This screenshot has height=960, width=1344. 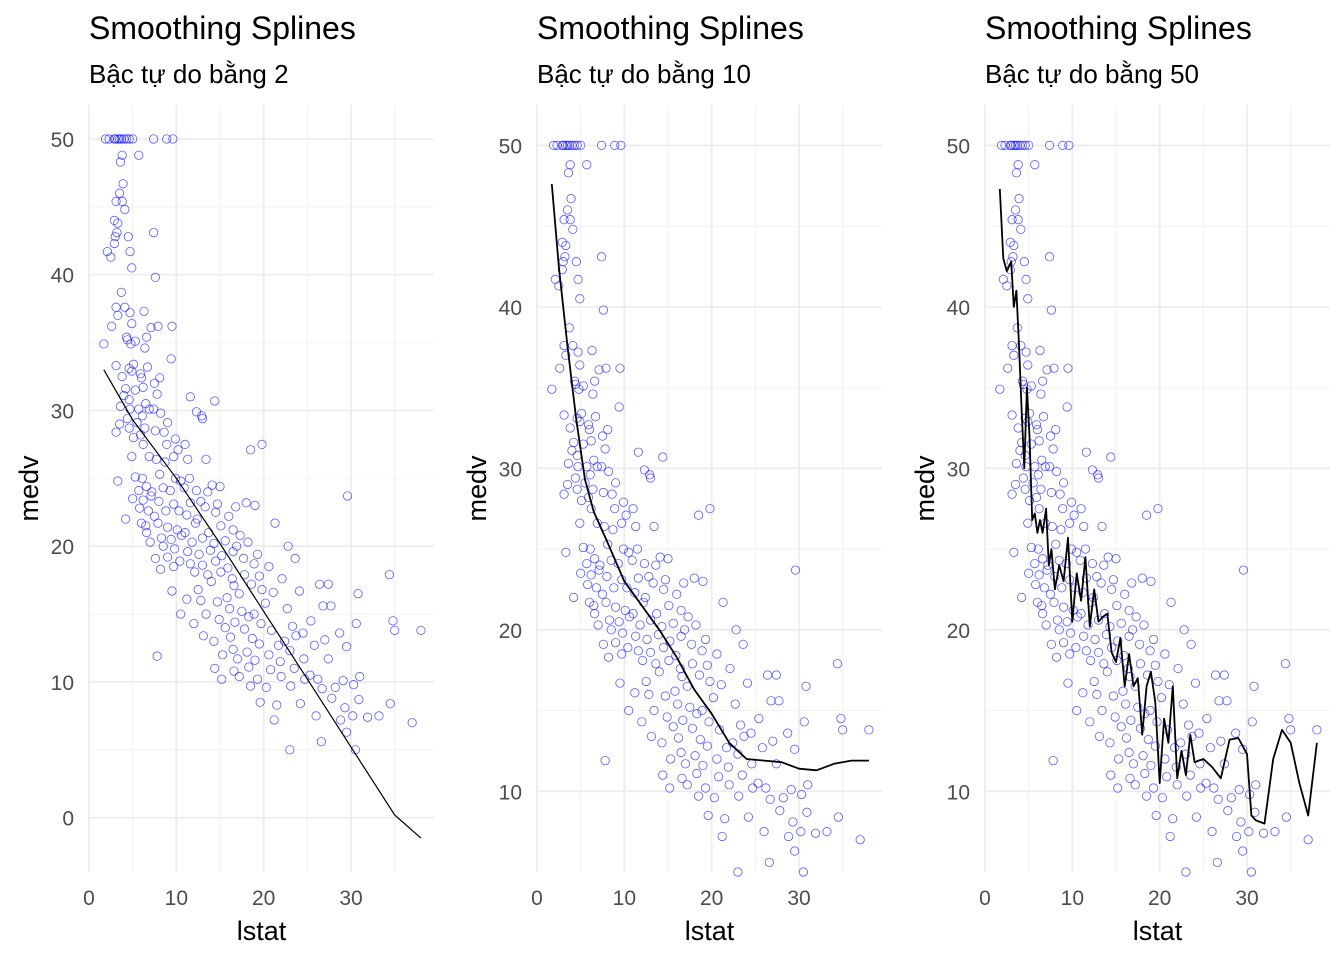 What do you see at coordinates (62, 547) in the screenshot?
I see `y-tick-label: 20` at bounding box center [62, 547].